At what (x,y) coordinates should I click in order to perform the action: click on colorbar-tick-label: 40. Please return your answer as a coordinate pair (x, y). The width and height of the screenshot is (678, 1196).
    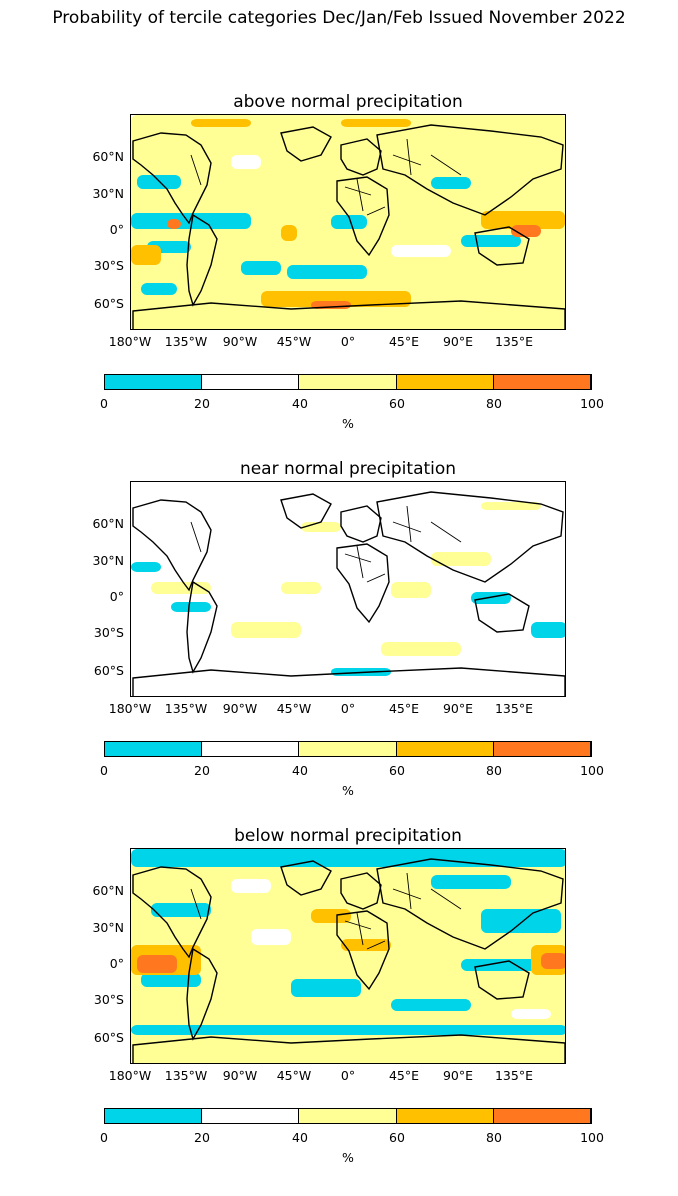
    Looking at the image, I should click on (300, 1137).